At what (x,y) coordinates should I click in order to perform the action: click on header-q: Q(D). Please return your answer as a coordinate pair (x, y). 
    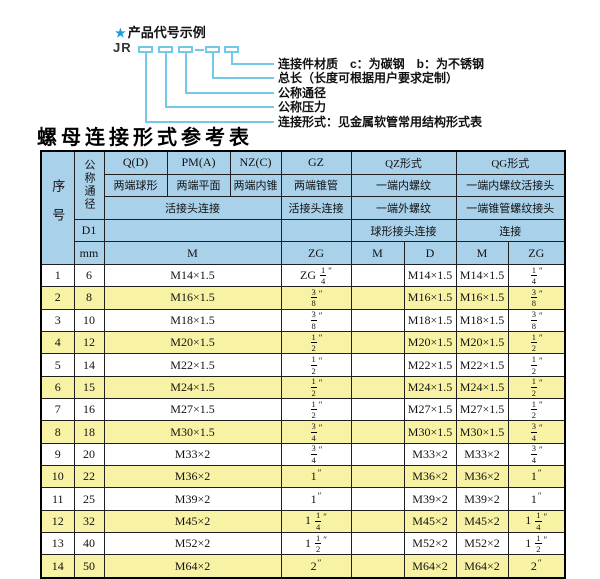
    Looking at the image, I should click on (135, 162).